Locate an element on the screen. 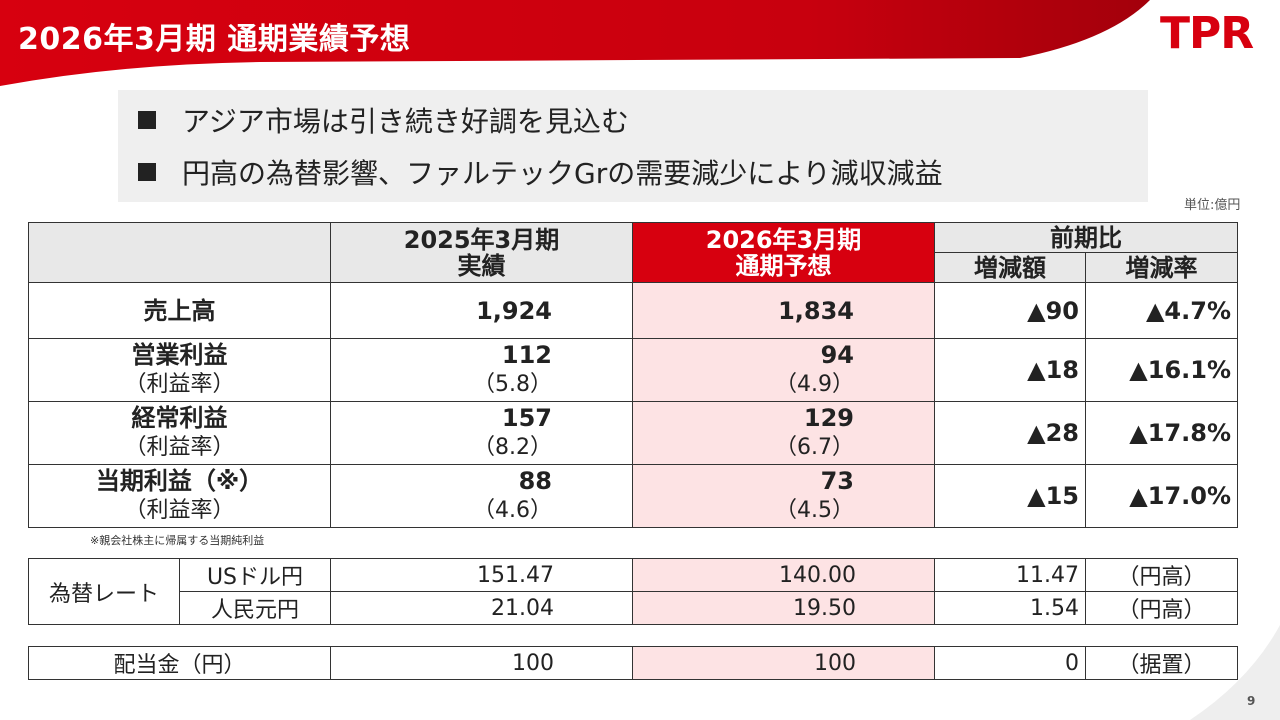  fx-forecast: 19.50 is located at coordinates (783, 608).